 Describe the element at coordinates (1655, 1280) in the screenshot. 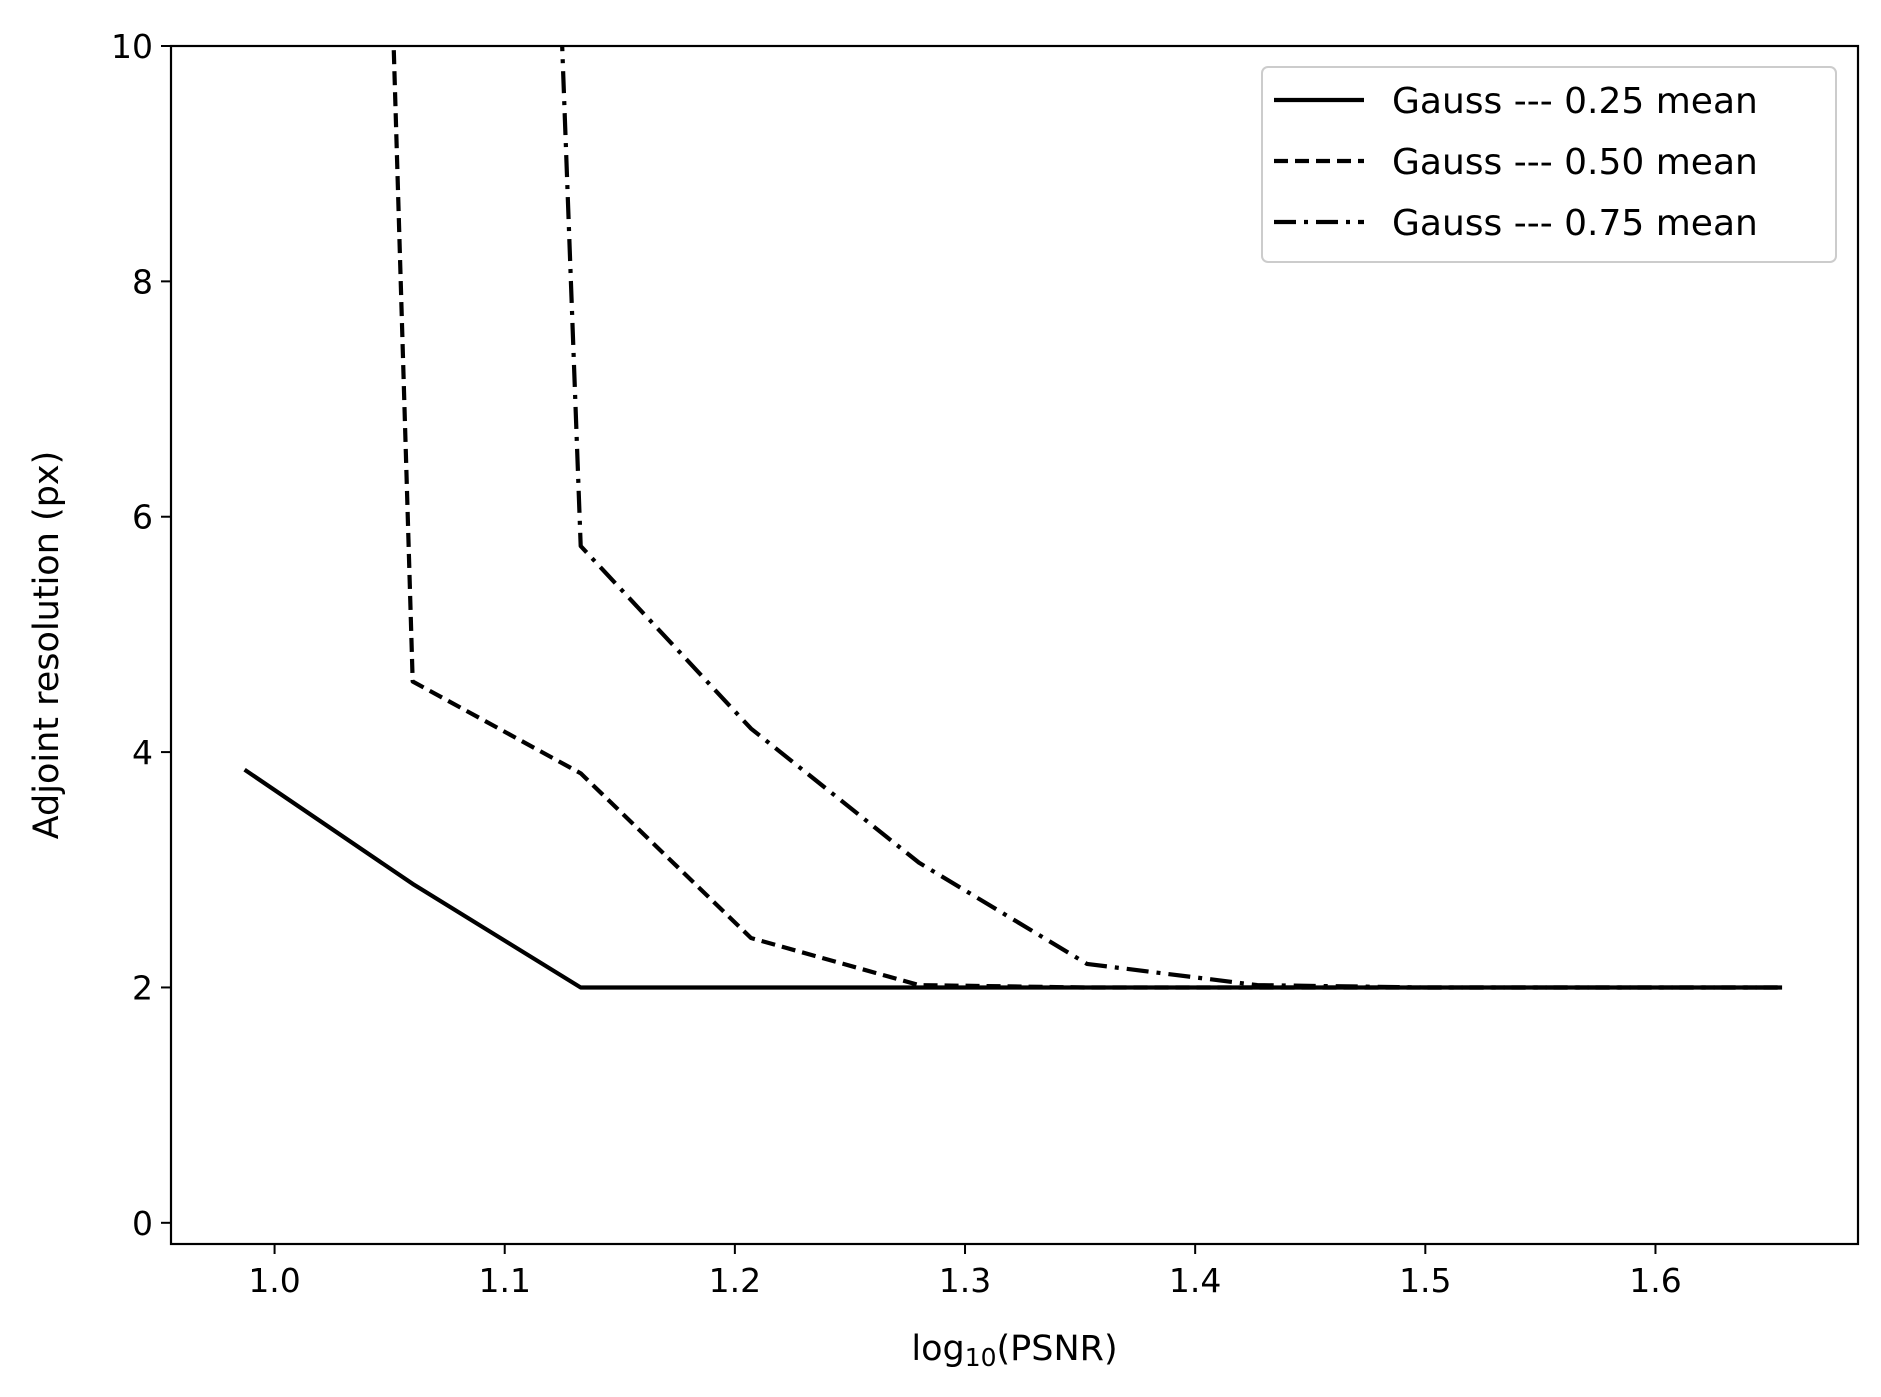

I see `x-tick-label: 1.6` at that location.